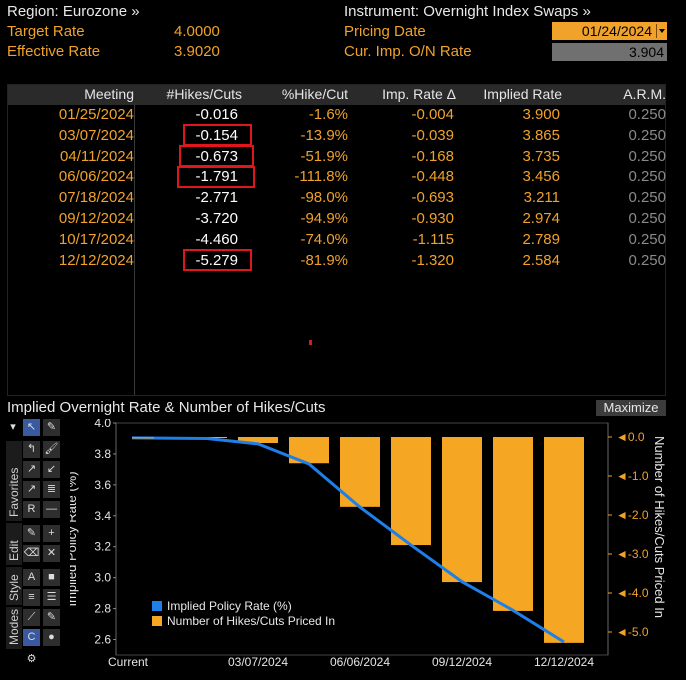 This screenshot has height=680, width=686. I want to click on draw-mode-icon: ⟋, so click(31, 617).